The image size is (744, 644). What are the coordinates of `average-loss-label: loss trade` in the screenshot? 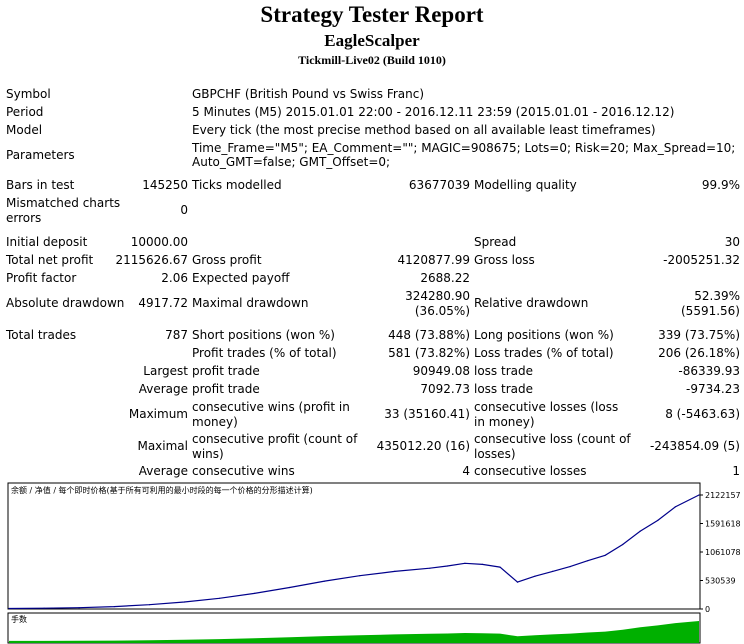 It's located at (503, 389).